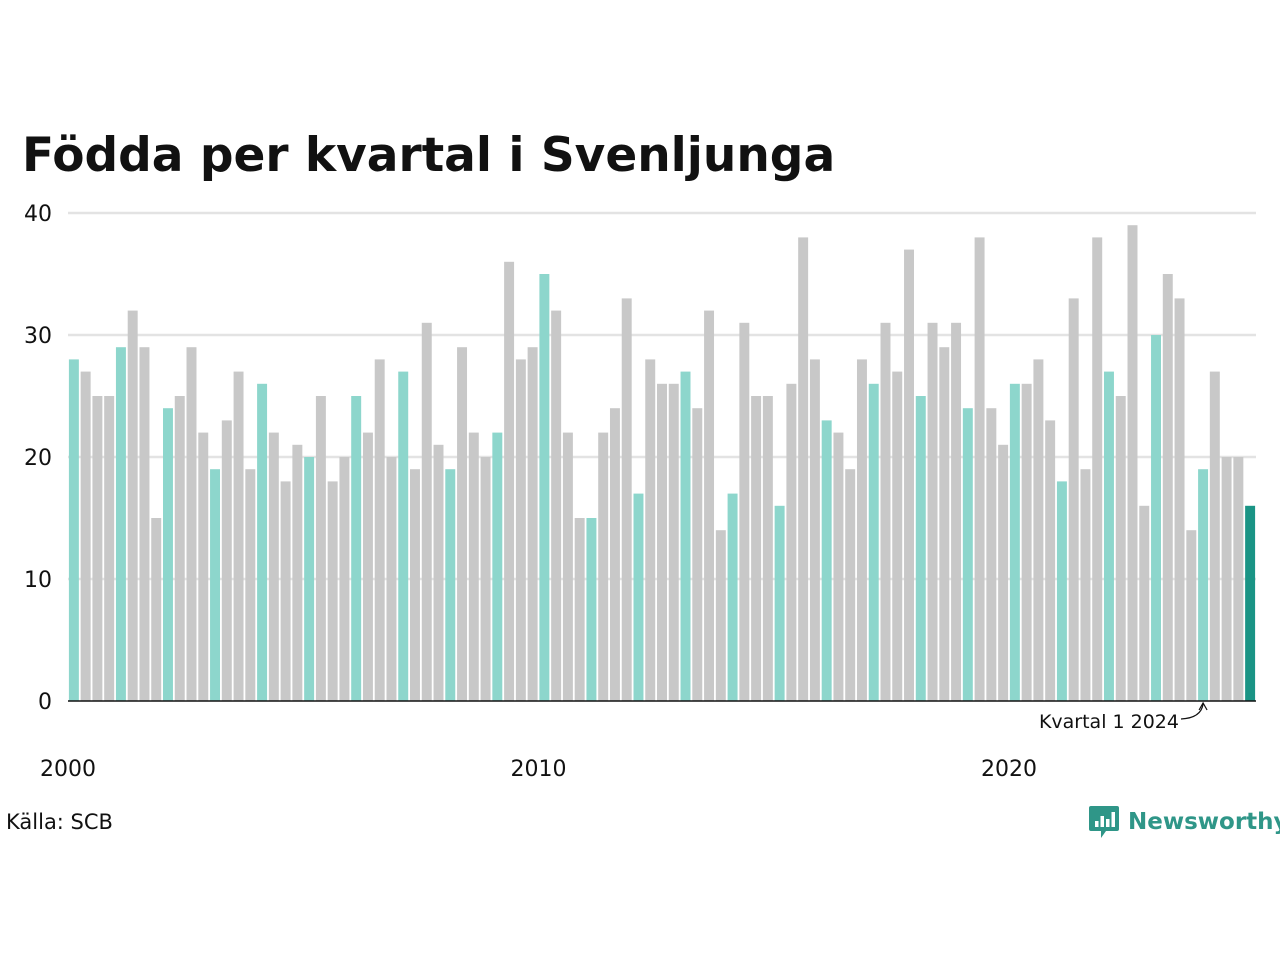 Image resolution: width=1280 pixels, height=960 pixels. Describe the element at coordinates (68, 769) in the screenshot. I see `x-tick-label: 2000` at that location.